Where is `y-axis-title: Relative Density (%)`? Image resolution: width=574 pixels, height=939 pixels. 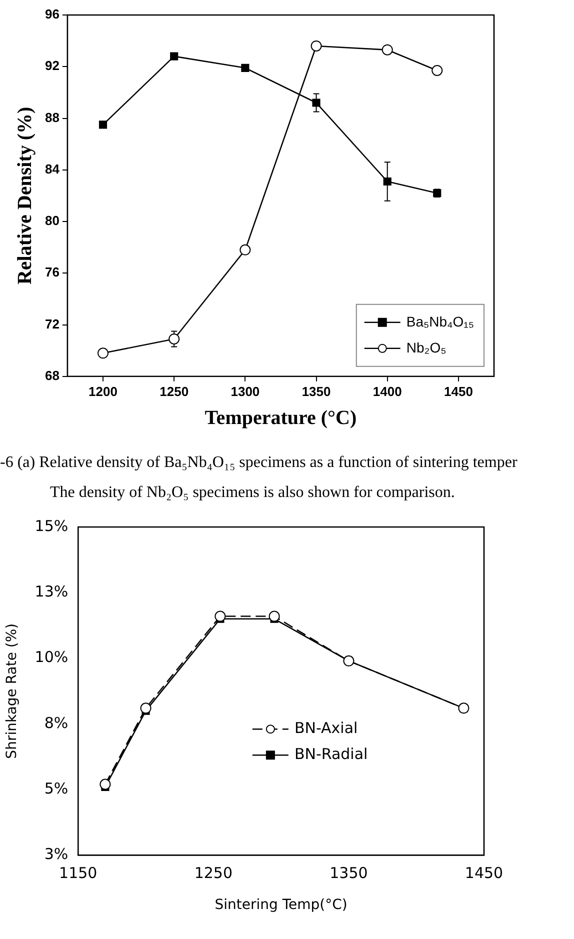 y-axis-title: Relative Density (%) is located at coordinates (25, 195).